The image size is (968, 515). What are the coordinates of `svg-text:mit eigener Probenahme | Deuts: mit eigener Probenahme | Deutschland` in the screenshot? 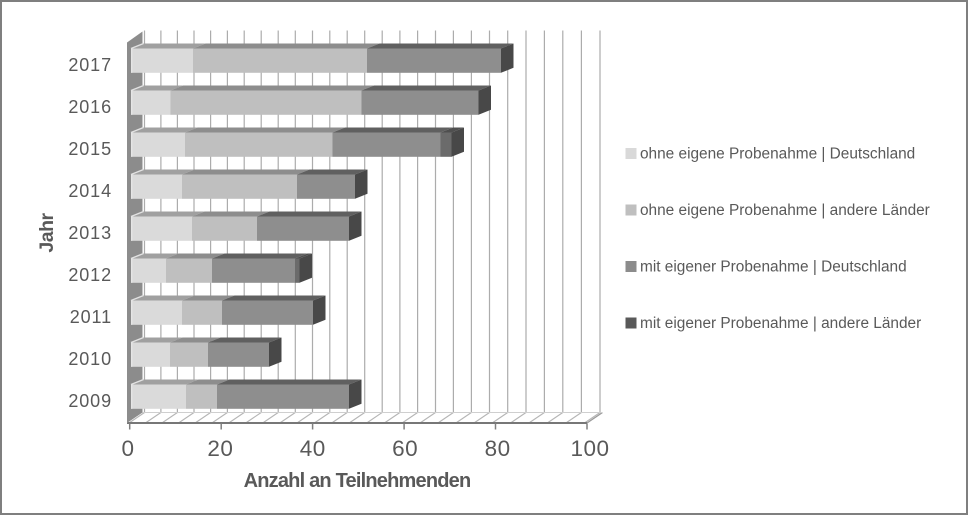 It's located at (773, 267).